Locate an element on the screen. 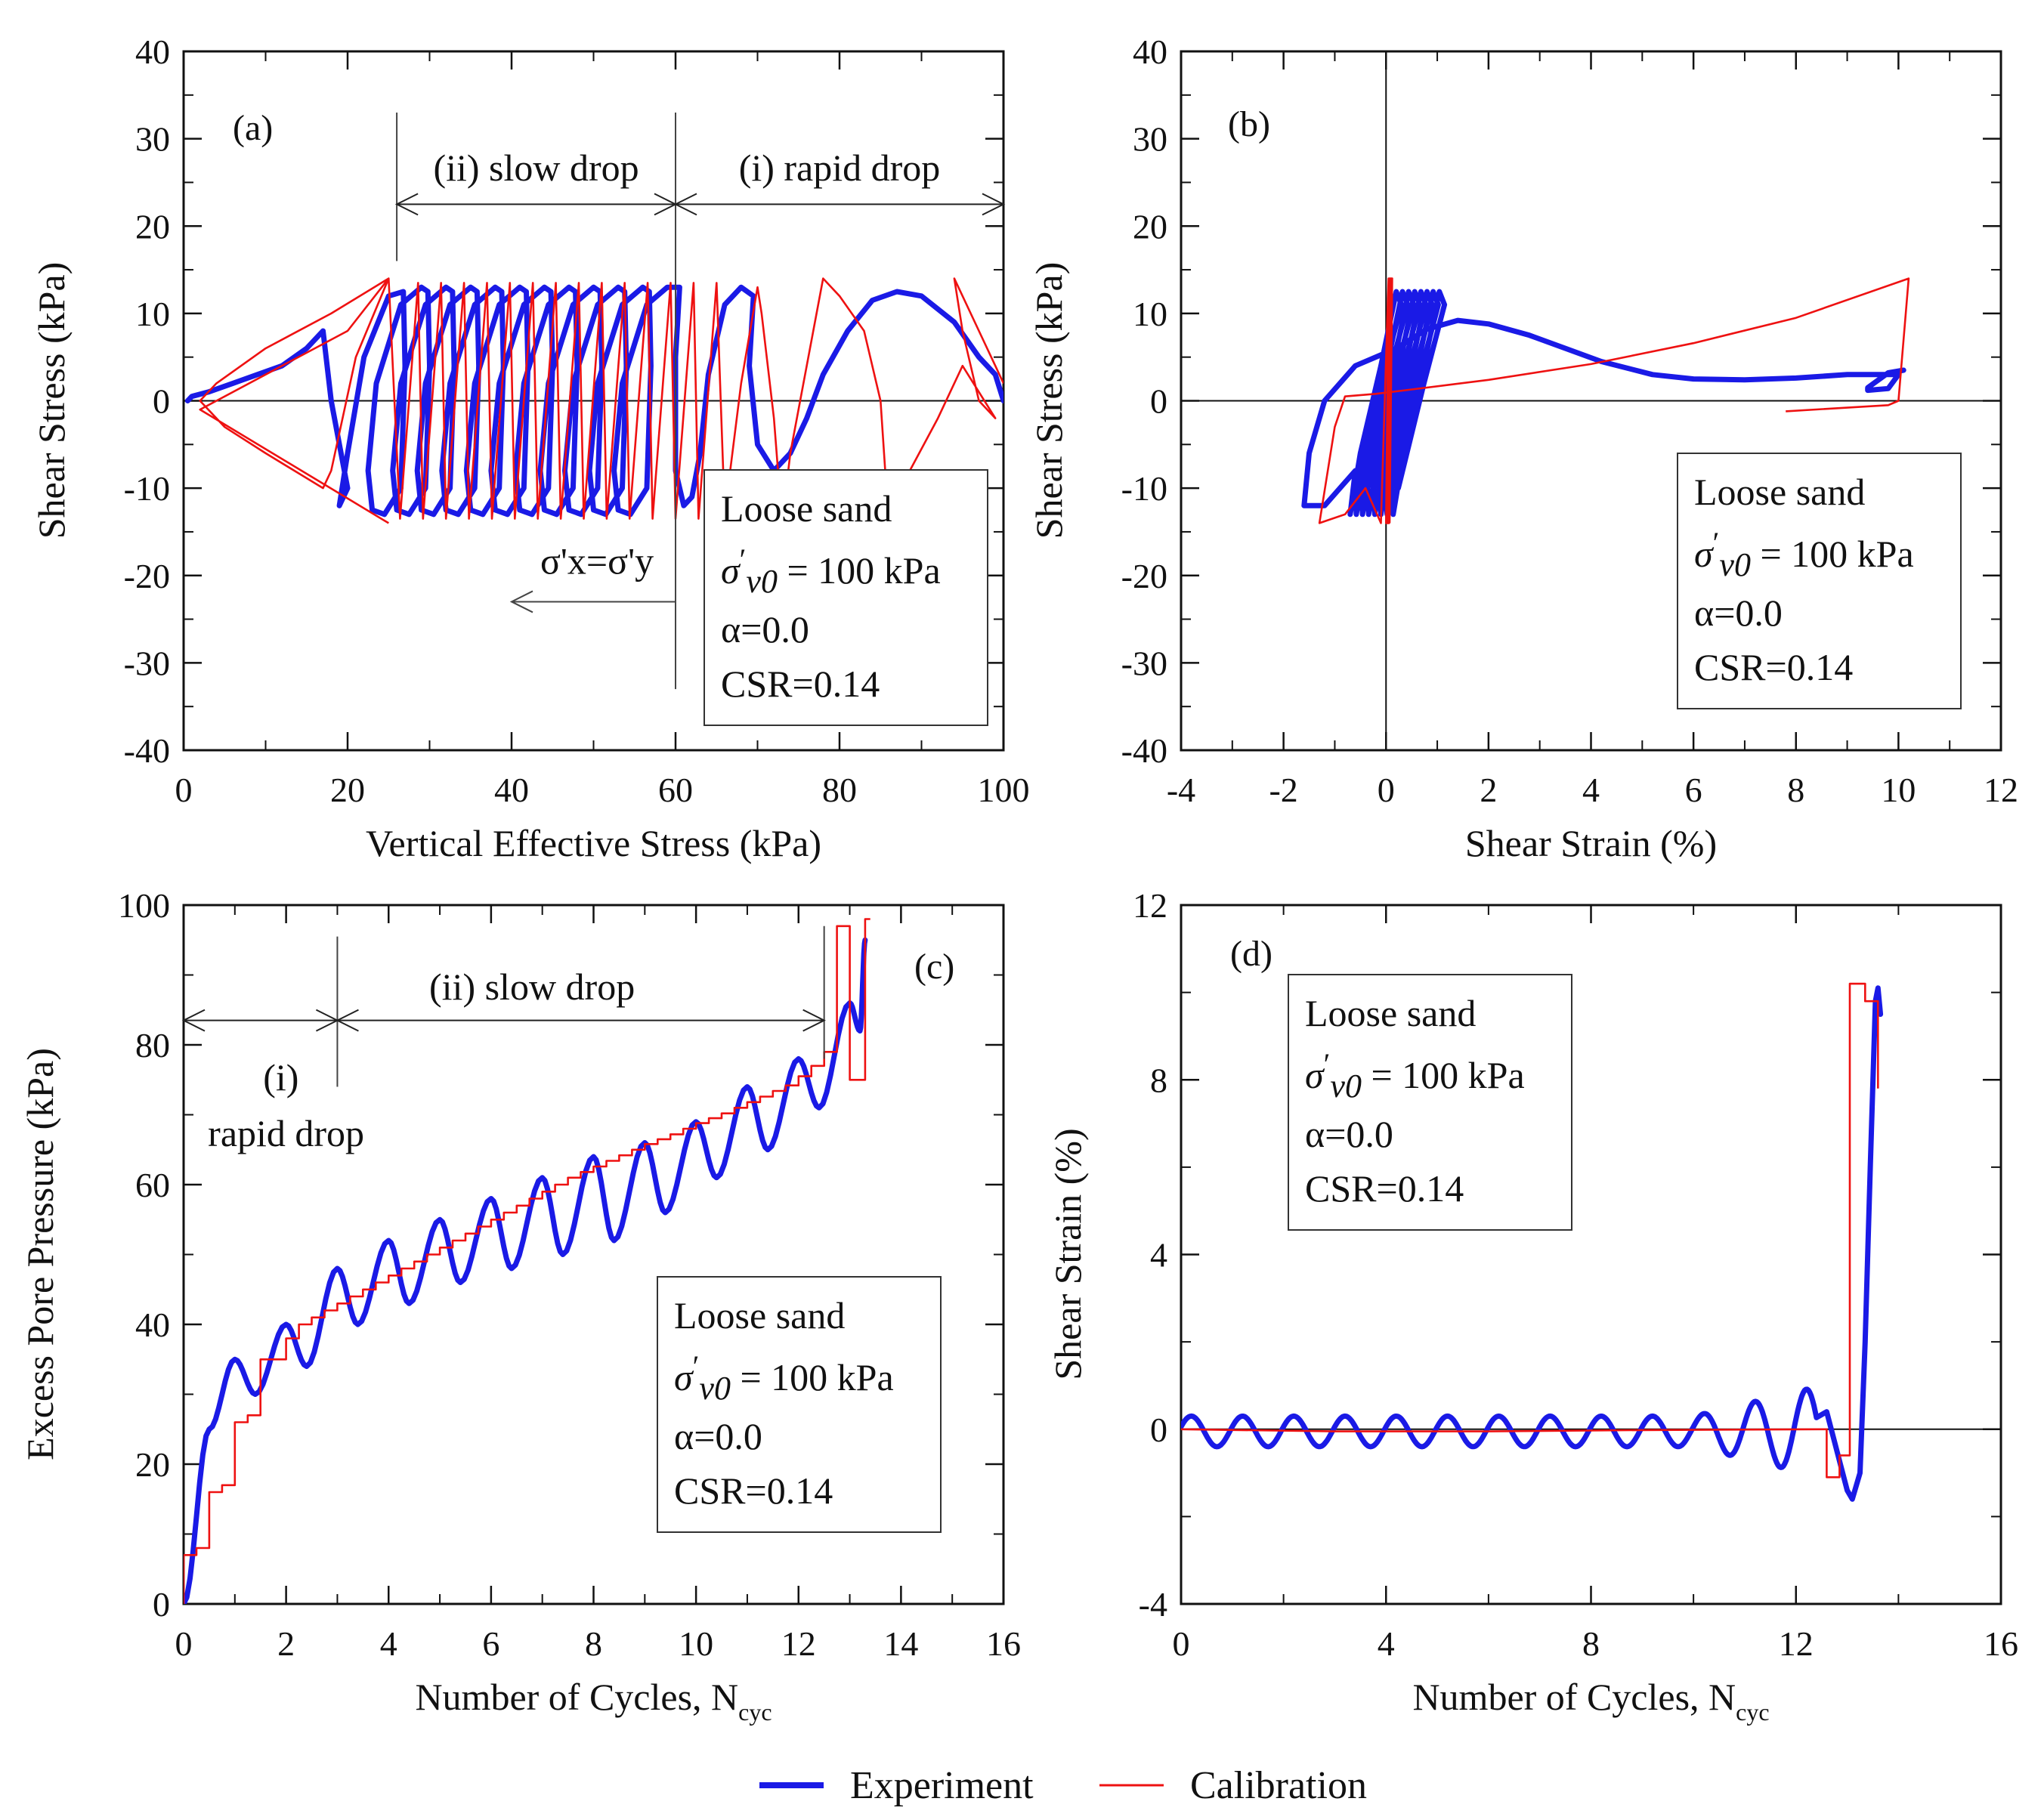 Image resolution: width=2044 pixels, height=1820 pixels. info-box-c: Loose sand σ′v0 = 100 kPa α=0.0 CSR=0.14 is located at coordinates (799, 1404).